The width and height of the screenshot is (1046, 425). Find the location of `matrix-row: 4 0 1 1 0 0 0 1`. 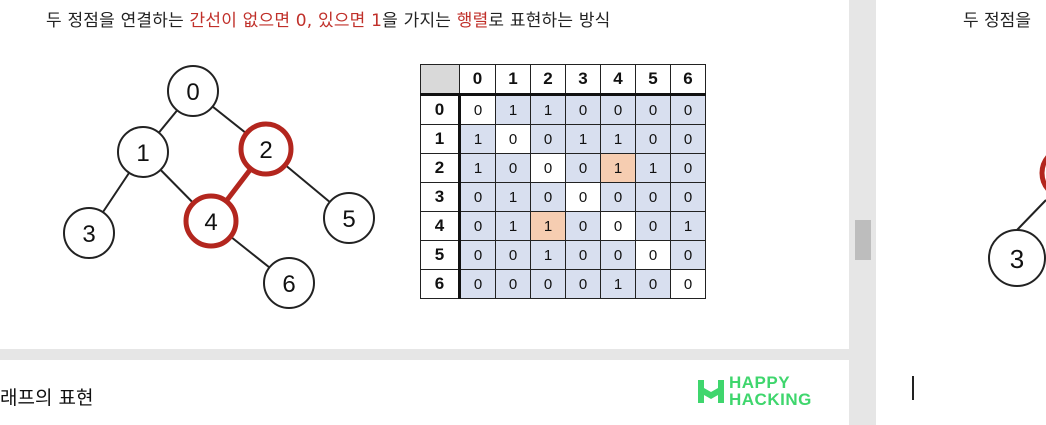

matrix-row: 4 0 1 1 0 0 0 1 is located at coordinates (563, 226).